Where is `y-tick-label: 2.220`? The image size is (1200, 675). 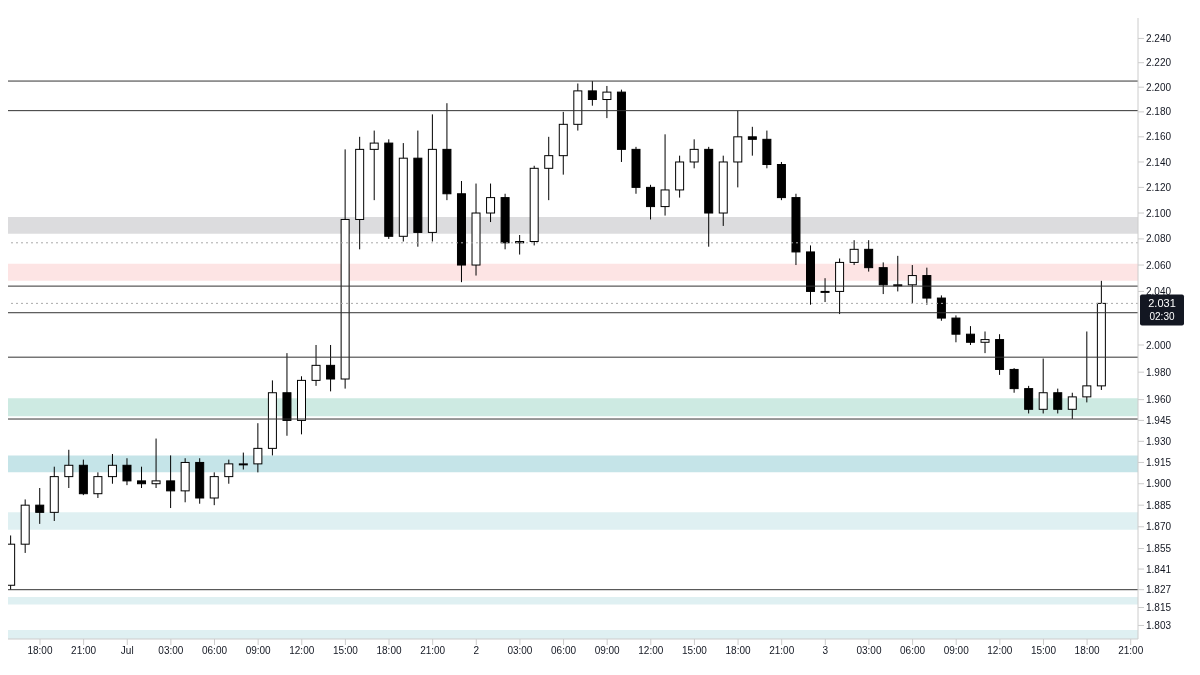
y-tick-label: 2.220 is located at coordinates (1159, 63).